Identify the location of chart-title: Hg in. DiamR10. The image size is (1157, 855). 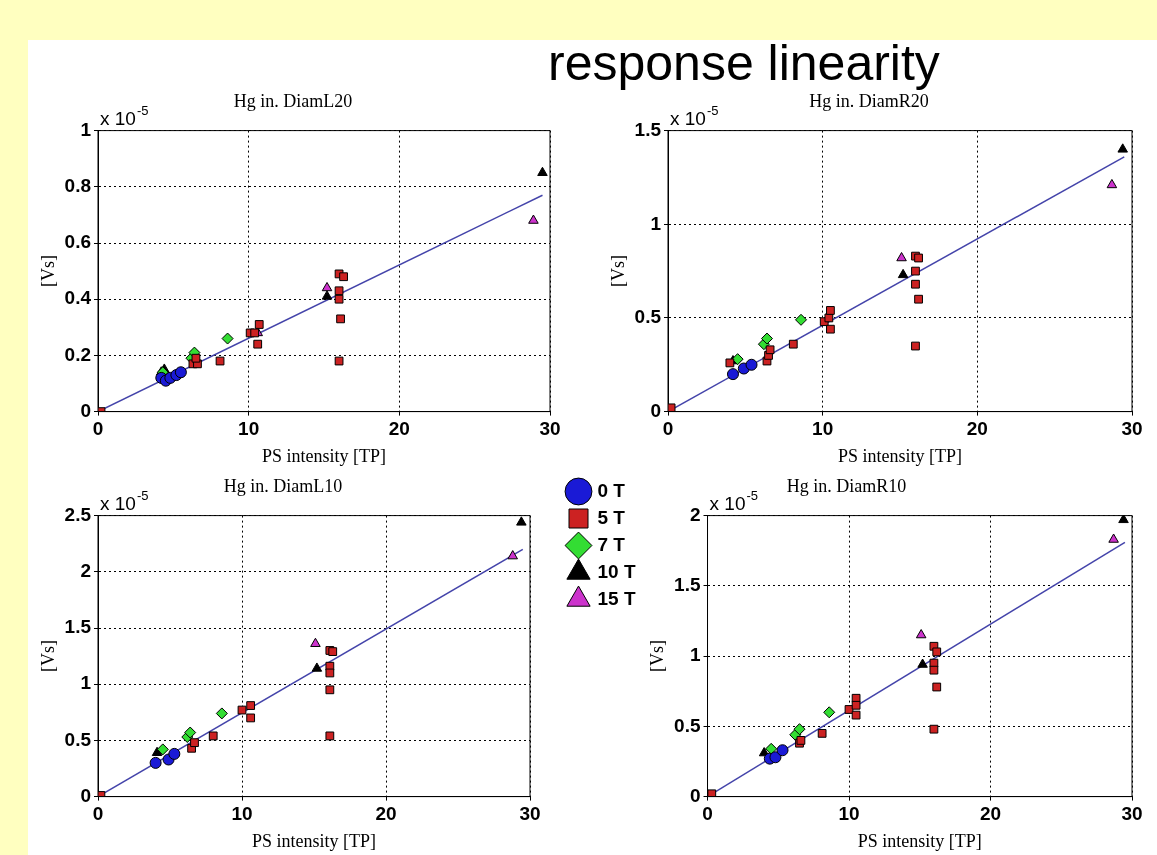
(846, 485).